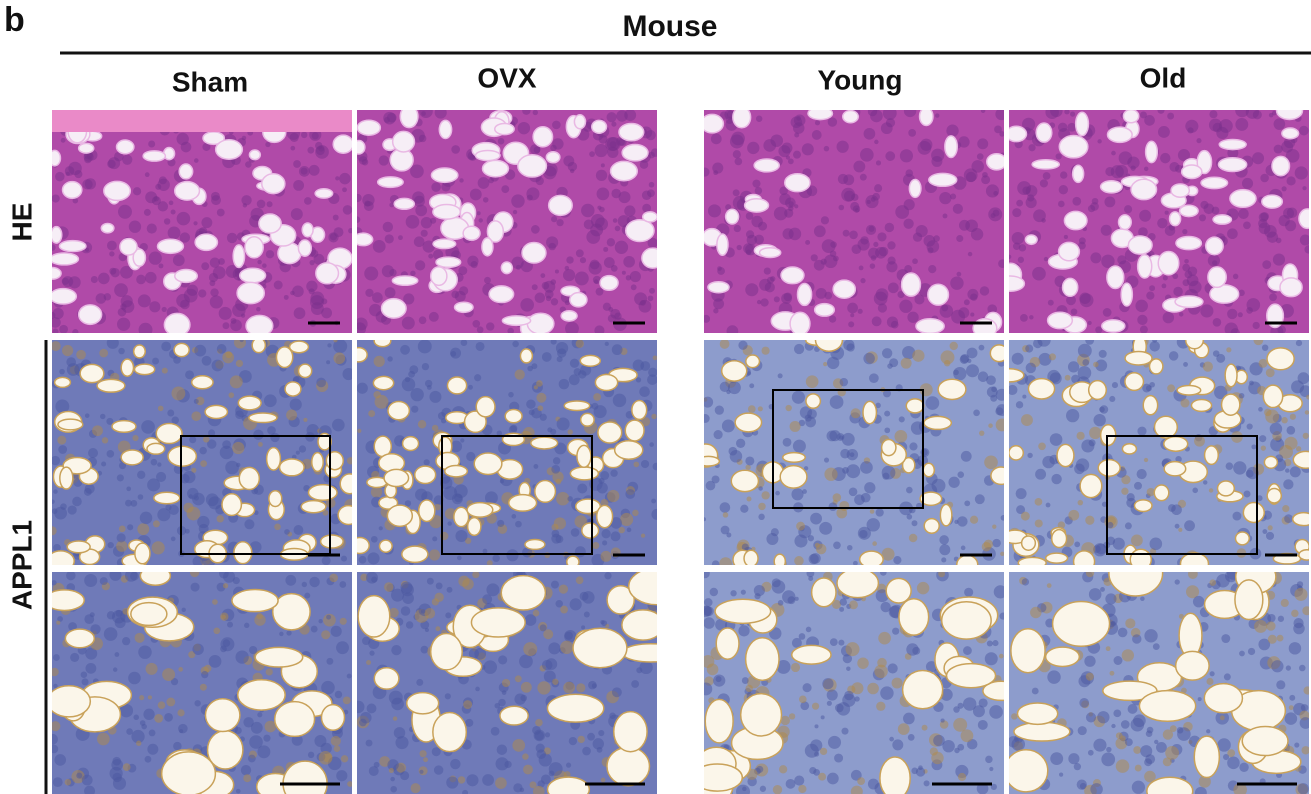 The image size is (1311, 794). What do you see at coordinates (848, 449) in the screenshot?
I see `inset-box` at bounding box center [848, 449].